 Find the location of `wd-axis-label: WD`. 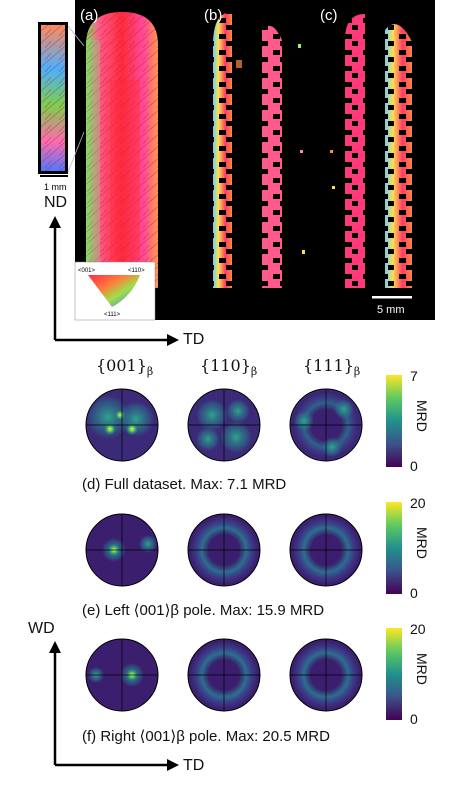

wd-axis-label: WD is located at coordinates (41, 628).